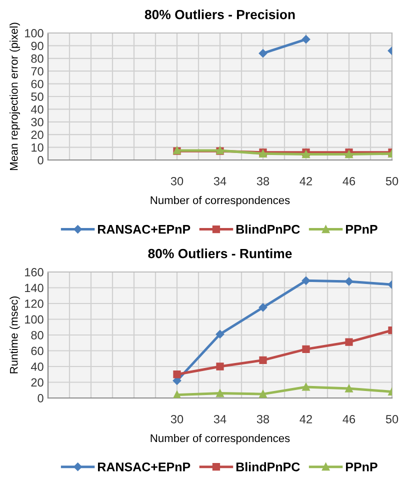  I want to click on chart-title: 80% Outliers - Runtime, so click(220, 253).